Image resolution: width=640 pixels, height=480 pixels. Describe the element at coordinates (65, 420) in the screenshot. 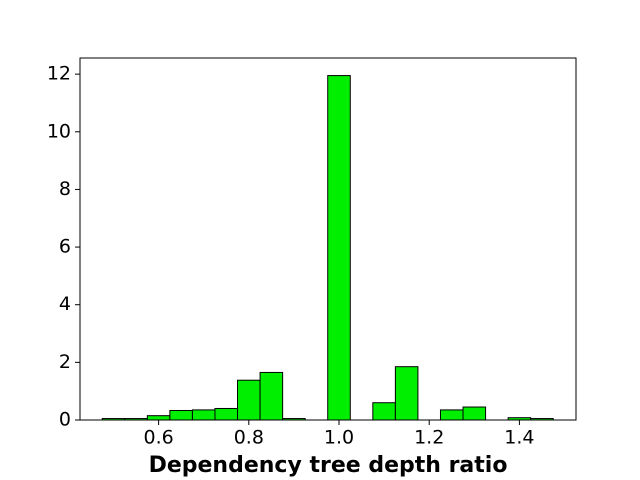

I see `y-tick-label: 0` at that location.